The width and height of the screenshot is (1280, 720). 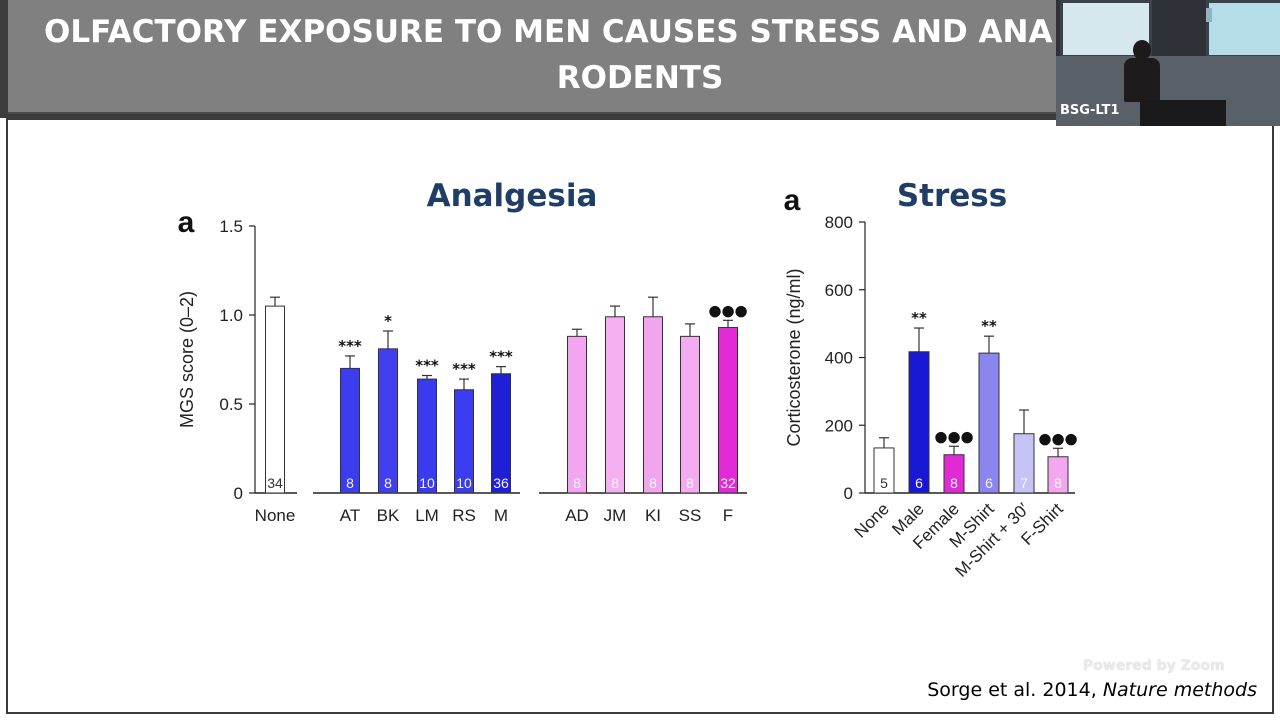 What do you see at coordinates (839, 290) in the screenshot?
I see `chart2-y-tick-label: 600` at bounding box center [839, 290].